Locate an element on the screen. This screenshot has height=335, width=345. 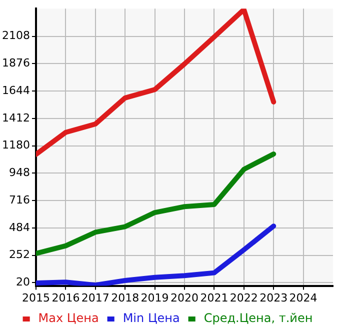
legend-label: Min Цена is located at coordinates (151, 318).